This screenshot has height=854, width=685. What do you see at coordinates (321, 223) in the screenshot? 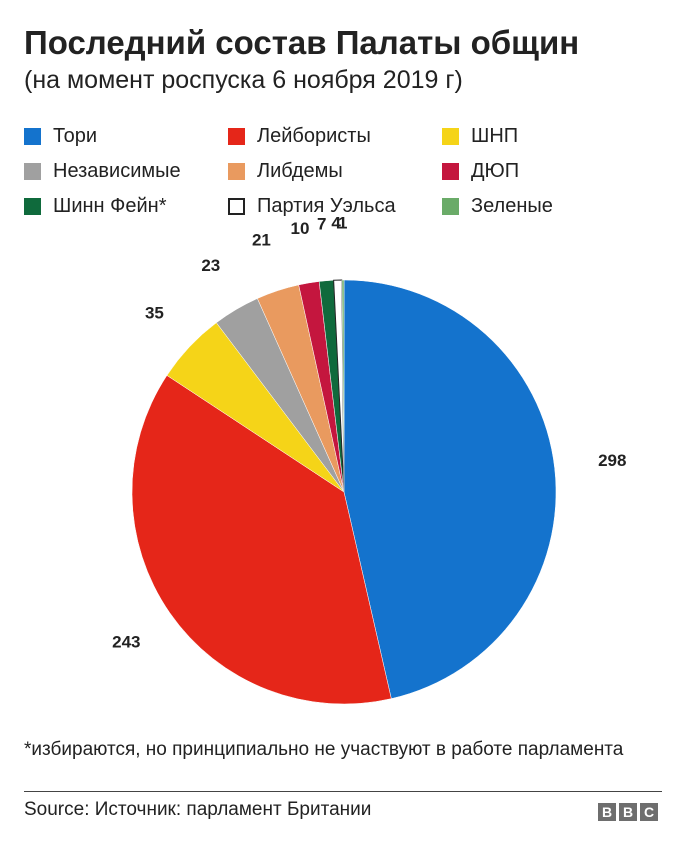
I see `slice-value-label: 7` at bounding box center [321, 223].